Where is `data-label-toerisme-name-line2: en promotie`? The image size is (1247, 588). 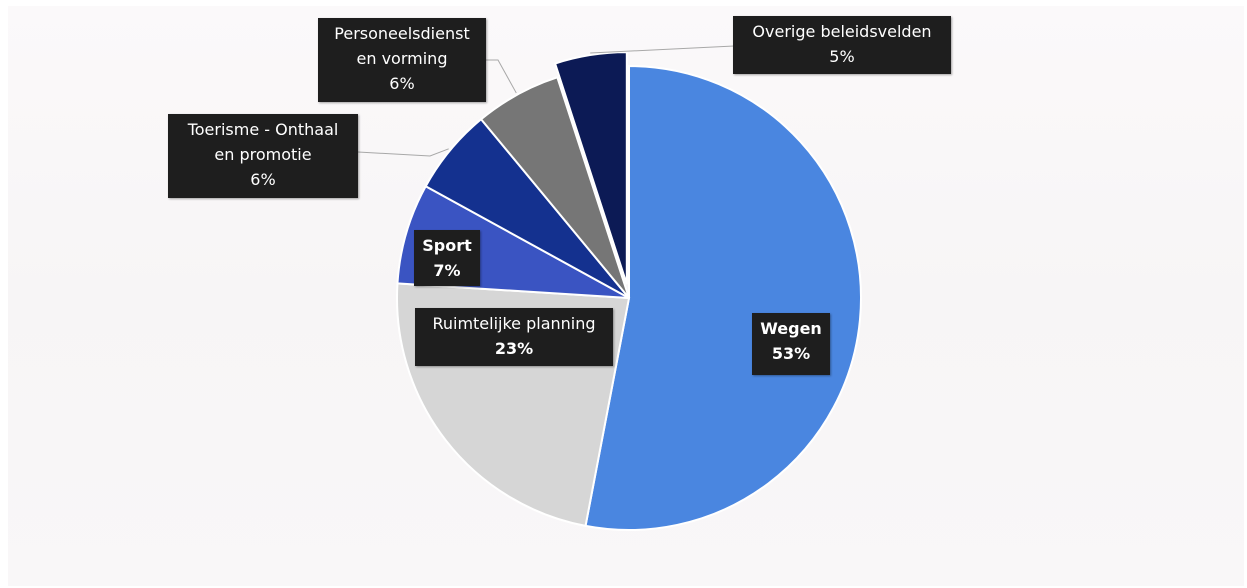
data-label-toerisme-name-line2: en promotie is located at coordinates (263, 154).